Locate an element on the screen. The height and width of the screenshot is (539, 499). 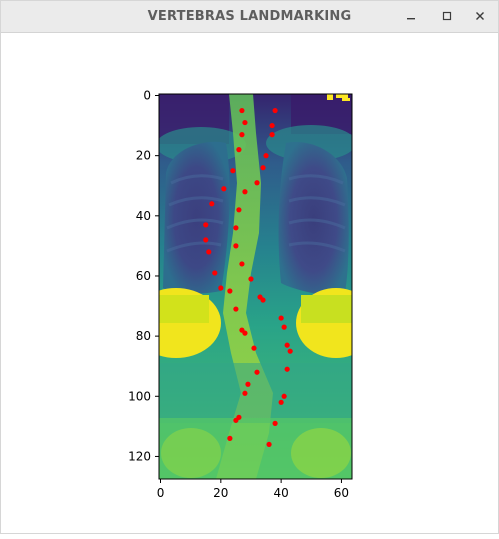
y-tick-label: 80 is located at coordinates (143, 336).